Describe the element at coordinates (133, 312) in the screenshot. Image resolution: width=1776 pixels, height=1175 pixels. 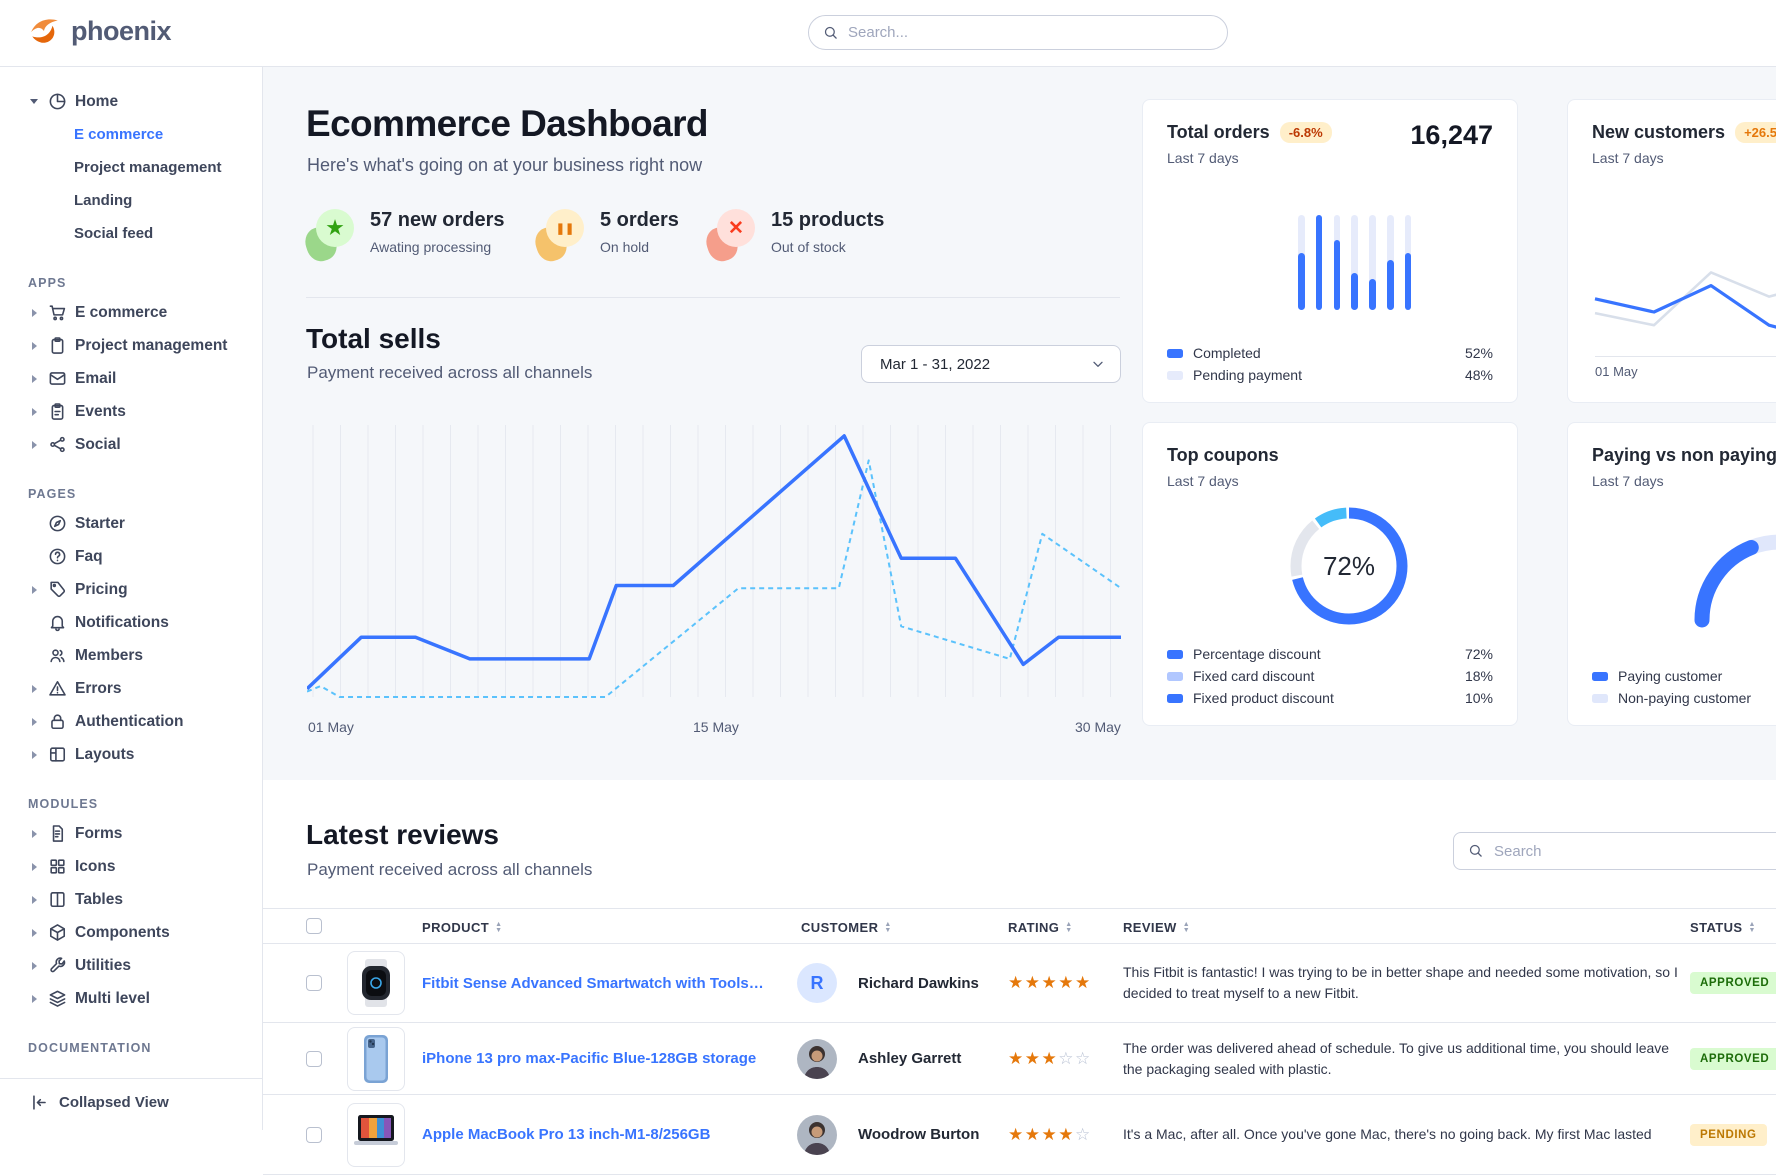
I see `sidebar-item-e-commerce: E commerce` at that location.